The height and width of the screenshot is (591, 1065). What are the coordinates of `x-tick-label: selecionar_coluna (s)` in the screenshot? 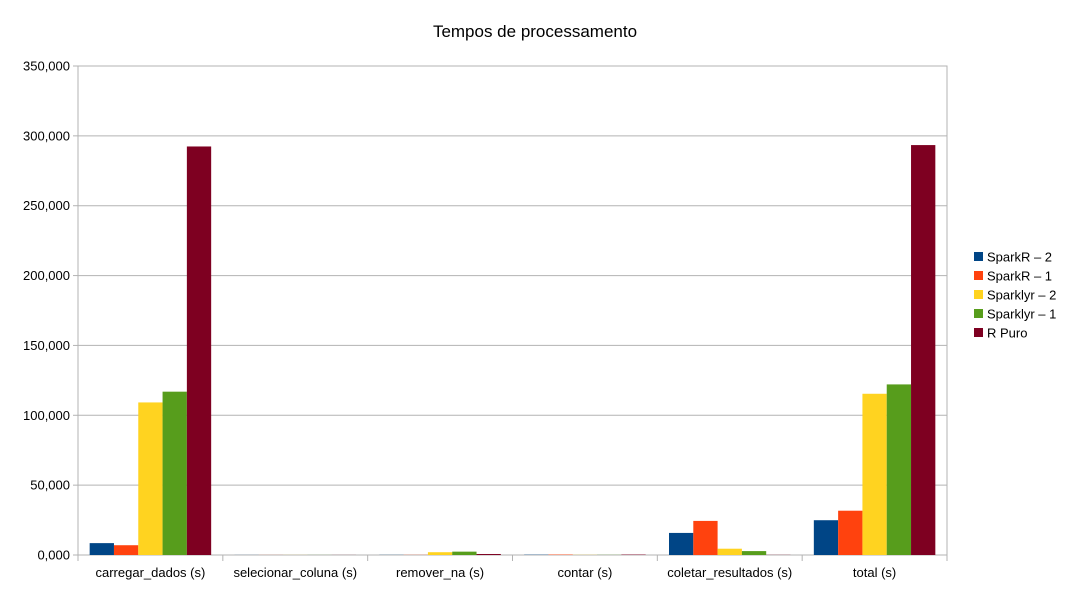 It's located at (295, 572).